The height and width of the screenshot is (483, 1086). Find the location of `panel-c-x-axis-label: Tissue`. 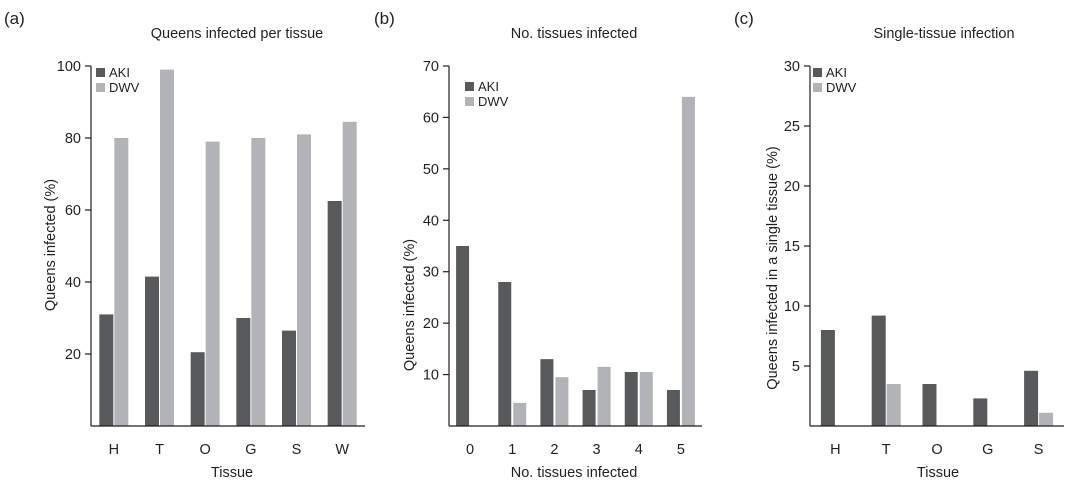

panel-c-x-axis-label: Tissue is located at coordinates (938, 473).